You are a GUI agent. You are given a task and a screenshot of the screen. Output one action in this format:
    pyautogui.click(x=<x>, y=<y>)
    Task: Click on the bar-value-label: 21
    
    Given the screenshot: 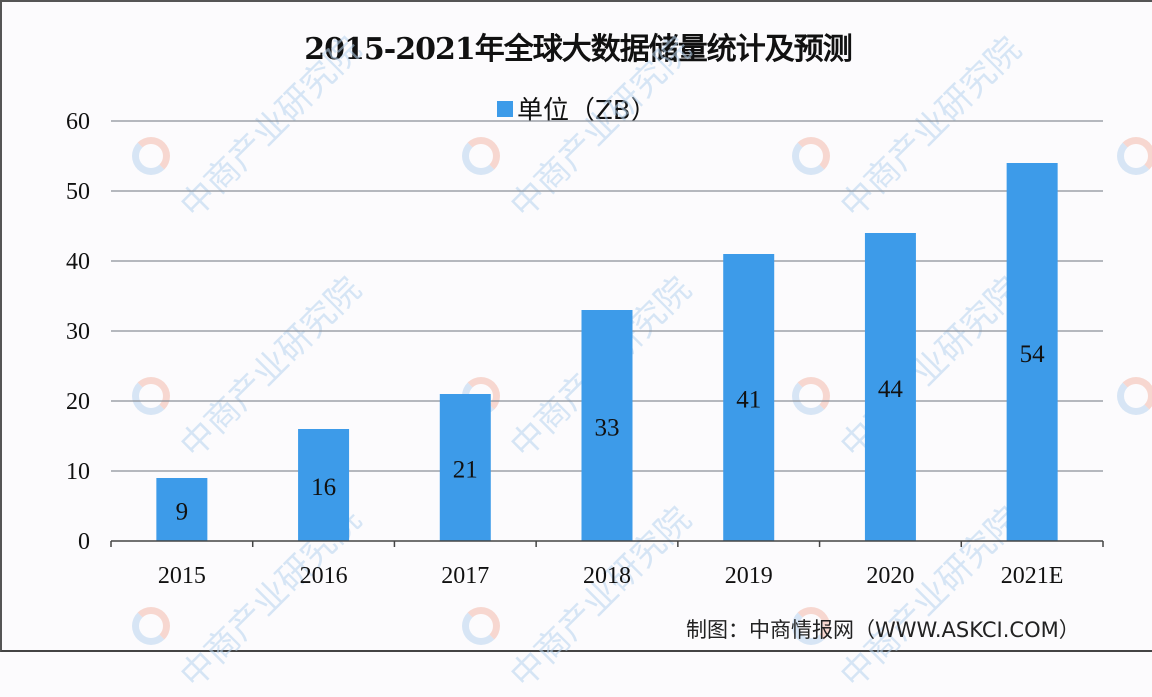 What is the action you would take?
    pyautogui.click(x=465, y=470)
    